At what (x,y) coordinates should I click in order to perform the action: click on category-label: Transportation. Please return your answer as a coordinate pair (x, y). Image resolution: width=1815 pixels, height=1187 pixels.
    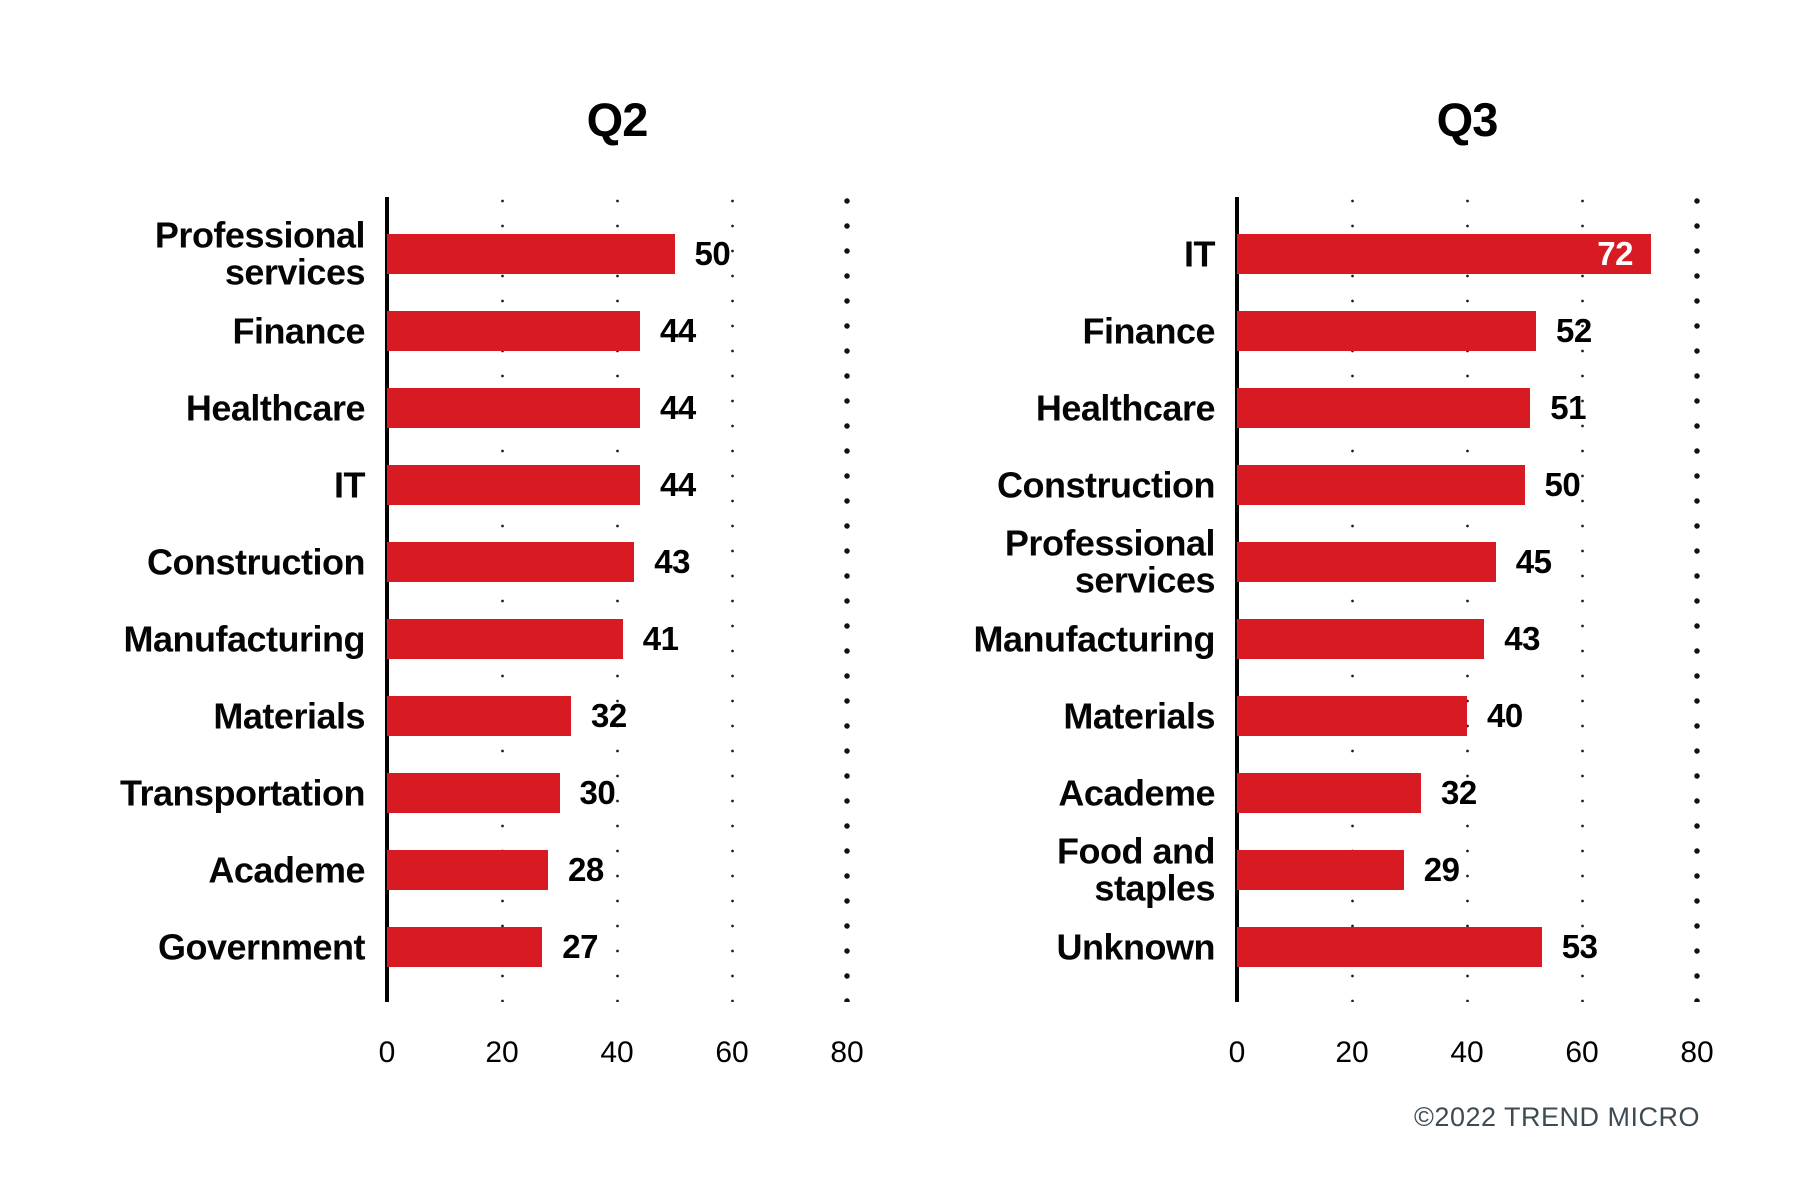
    Looking at the image, I should click on (242, 793).